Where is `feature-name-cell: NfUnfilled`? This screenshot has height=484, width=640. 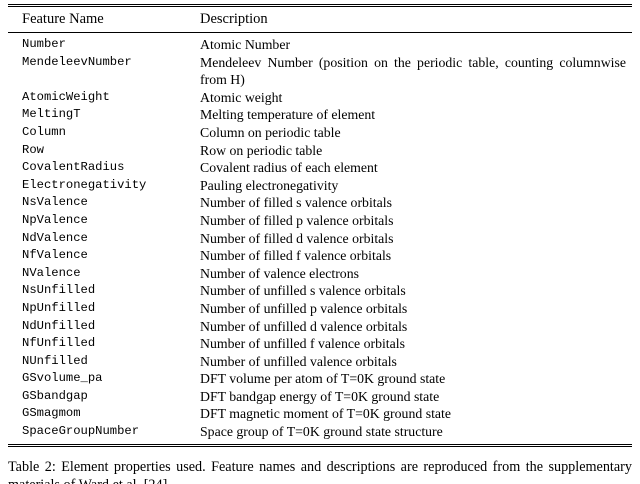 feature-name-cell: NfUnfilled is located at coordinates (59, 343).